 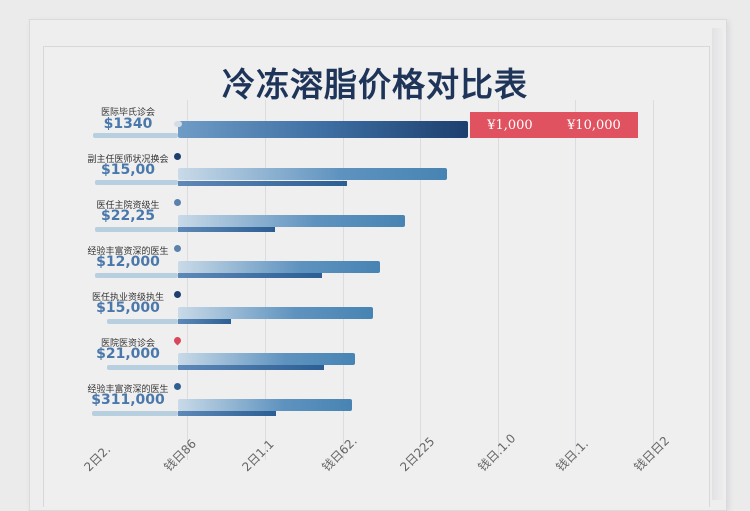 I want to click on bar-cap, so click(x=178, y=124).